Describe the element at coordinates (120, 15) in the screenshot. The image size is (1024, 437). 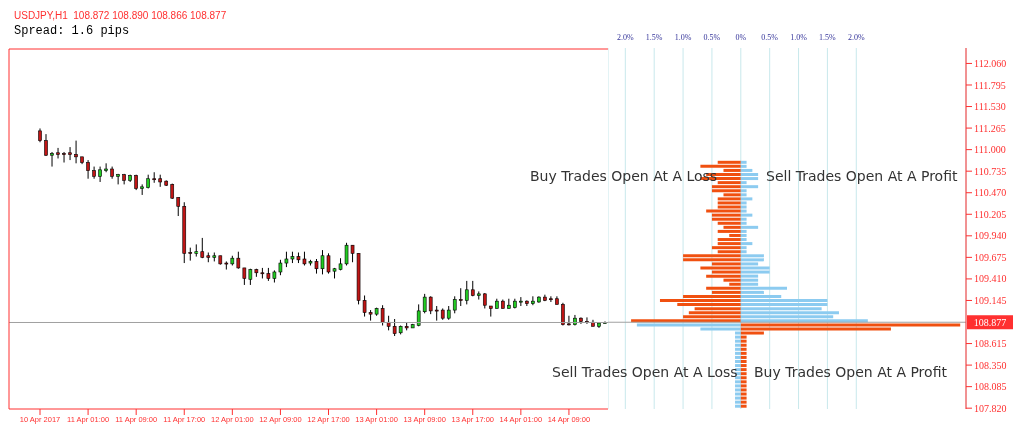
I see `text: USDJPY,H1 108.872 108.890 108.866 108.877` at that location.